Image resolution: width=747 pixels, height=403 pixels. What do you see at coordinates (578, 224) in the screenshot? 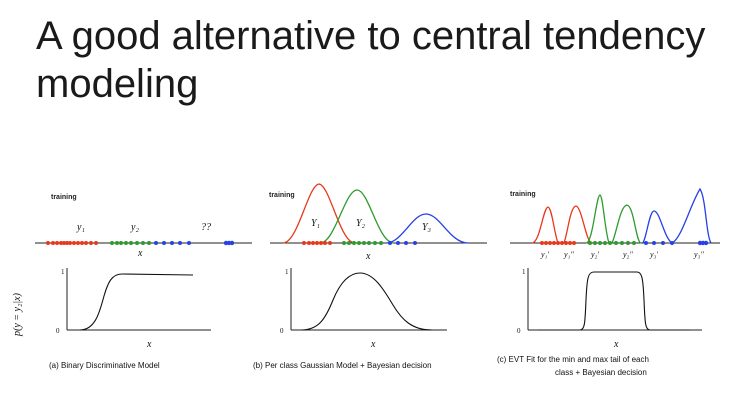
I see `panel-c-evt-y1-max` at bounding box center [578, 224].